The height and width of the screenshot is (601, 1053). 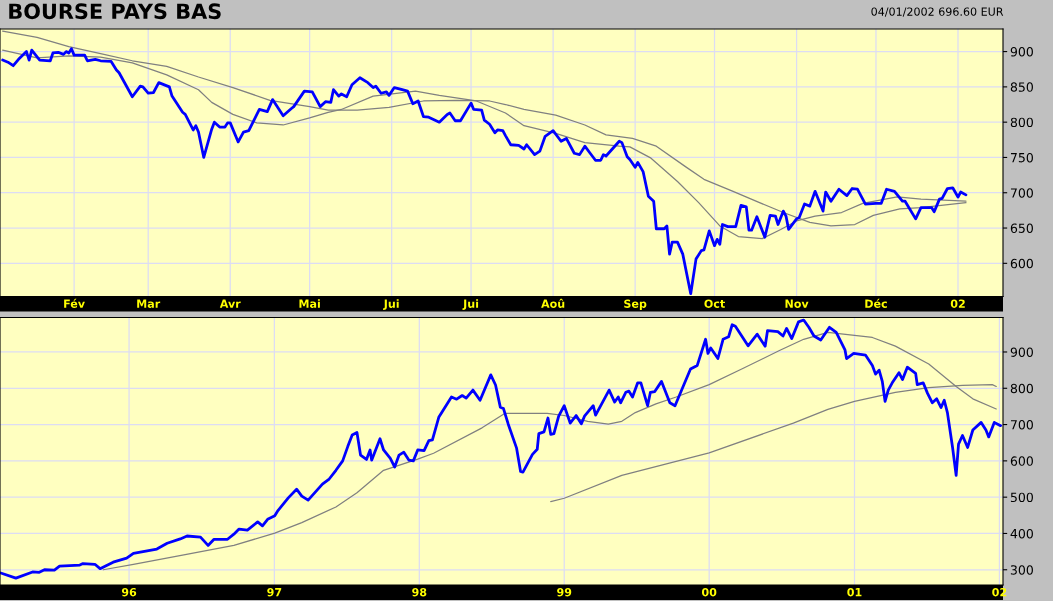 I want to click on y-tick-label: 750, so click(x=1021, y=157).